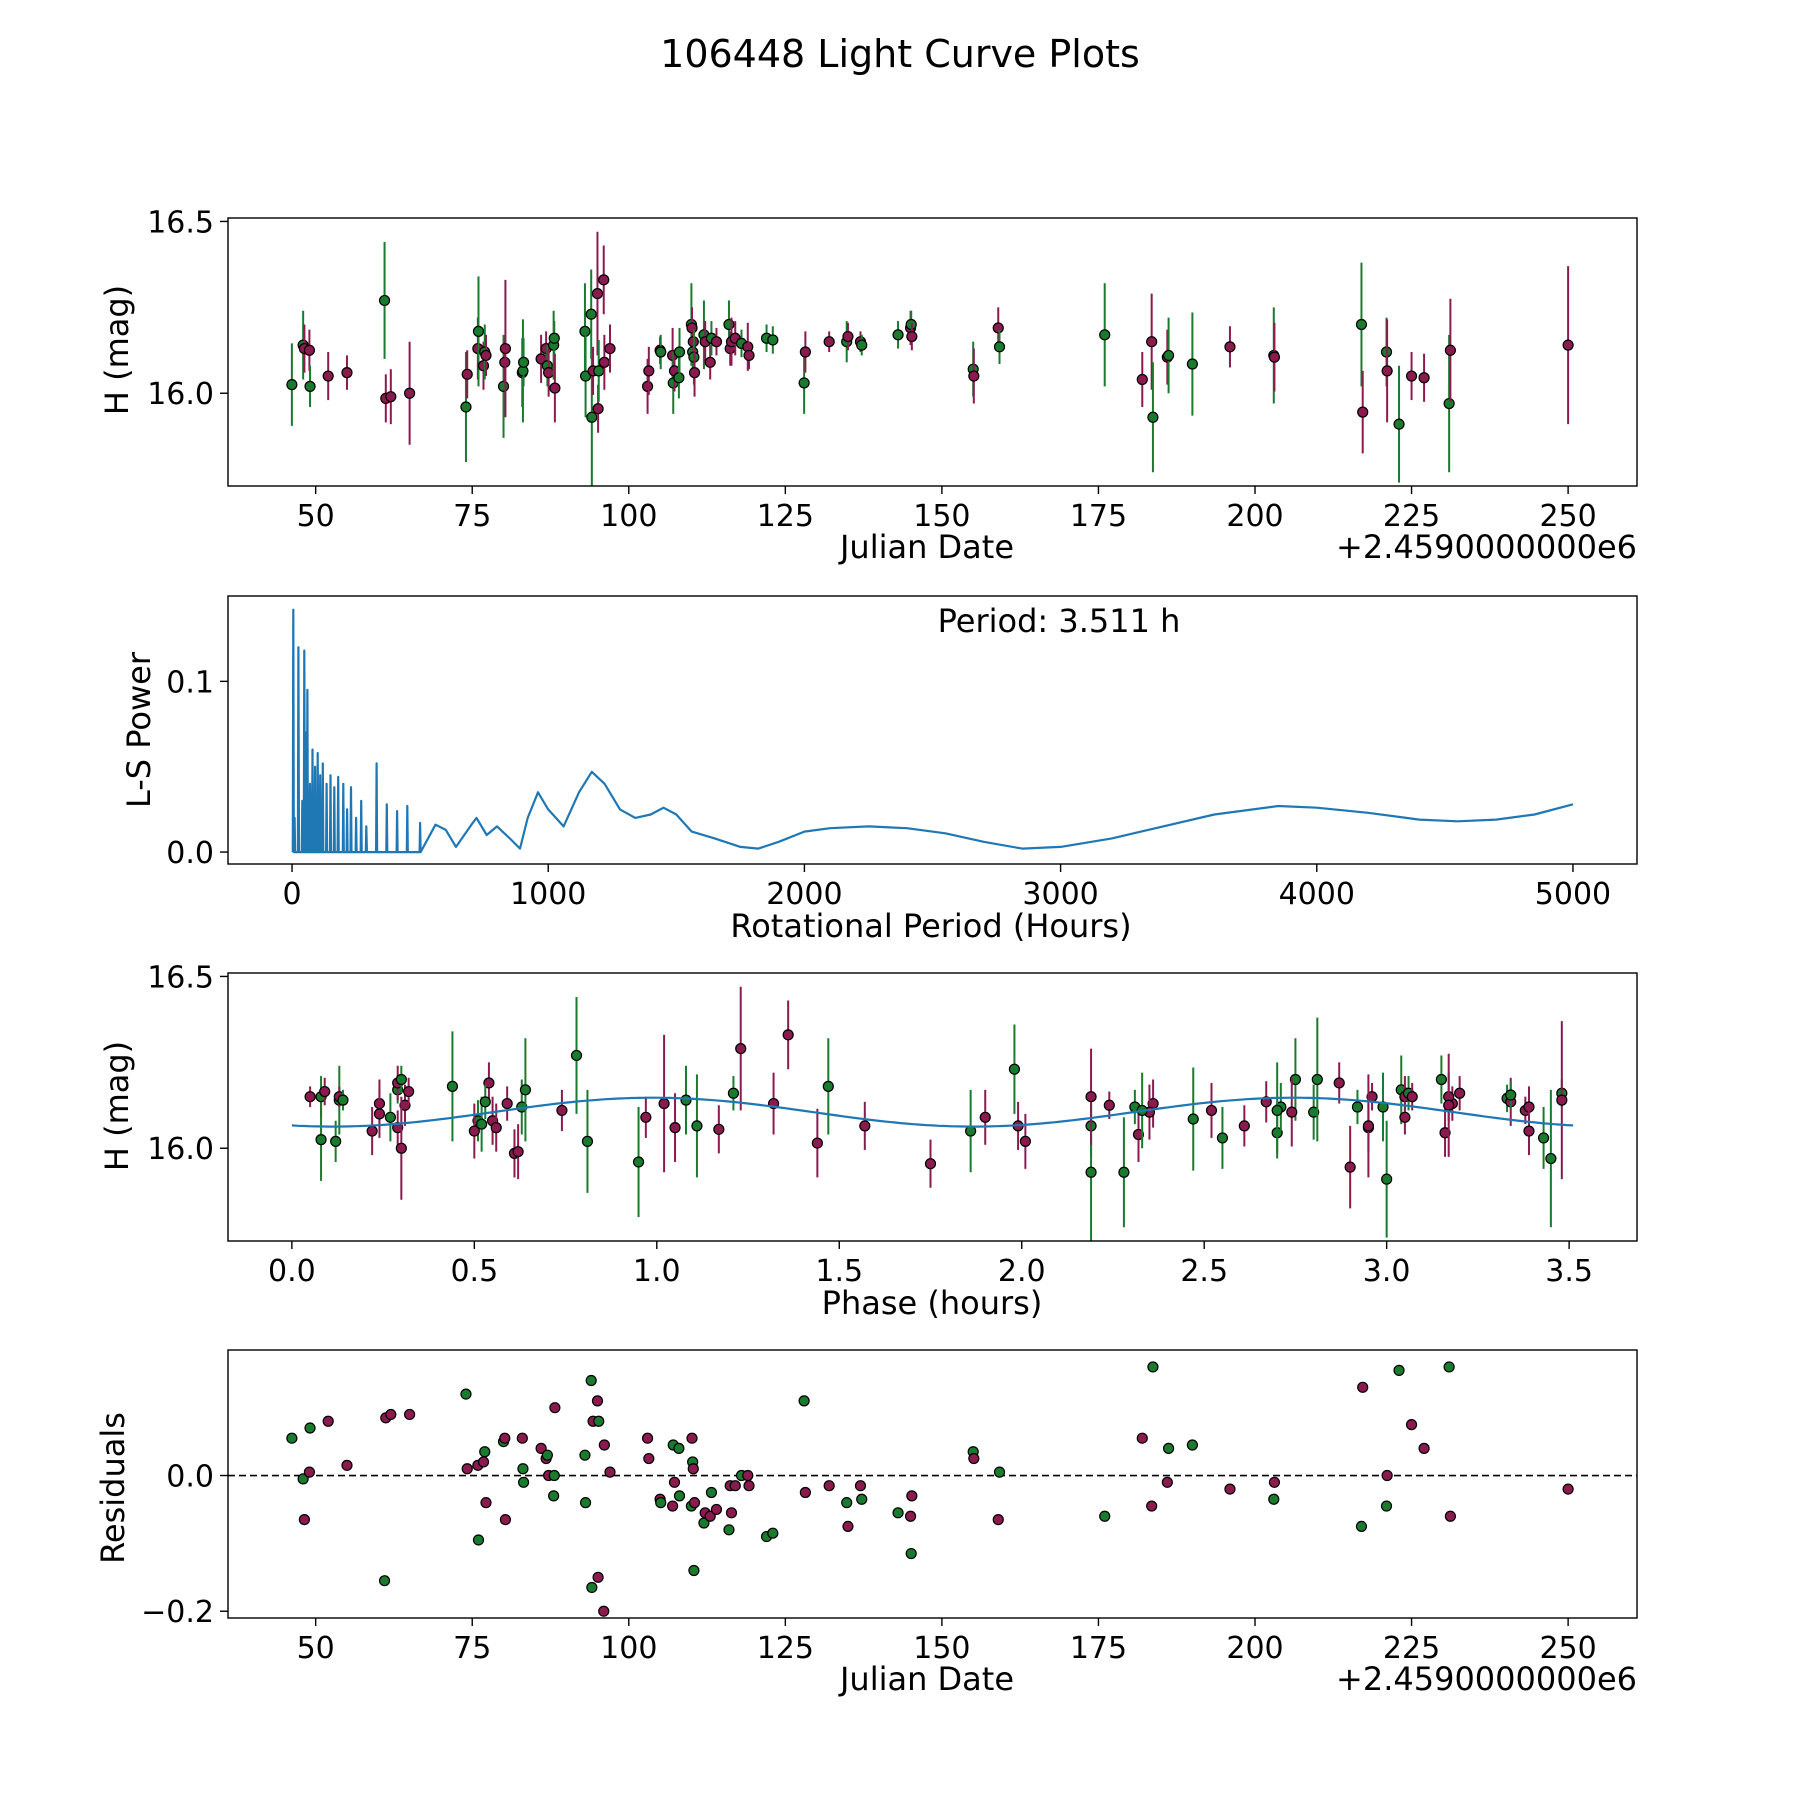  What do you see at coordinates (1098, 516) in the screenshot?
I see `x-tick-label: 175` at bounding box center [1098, 516].